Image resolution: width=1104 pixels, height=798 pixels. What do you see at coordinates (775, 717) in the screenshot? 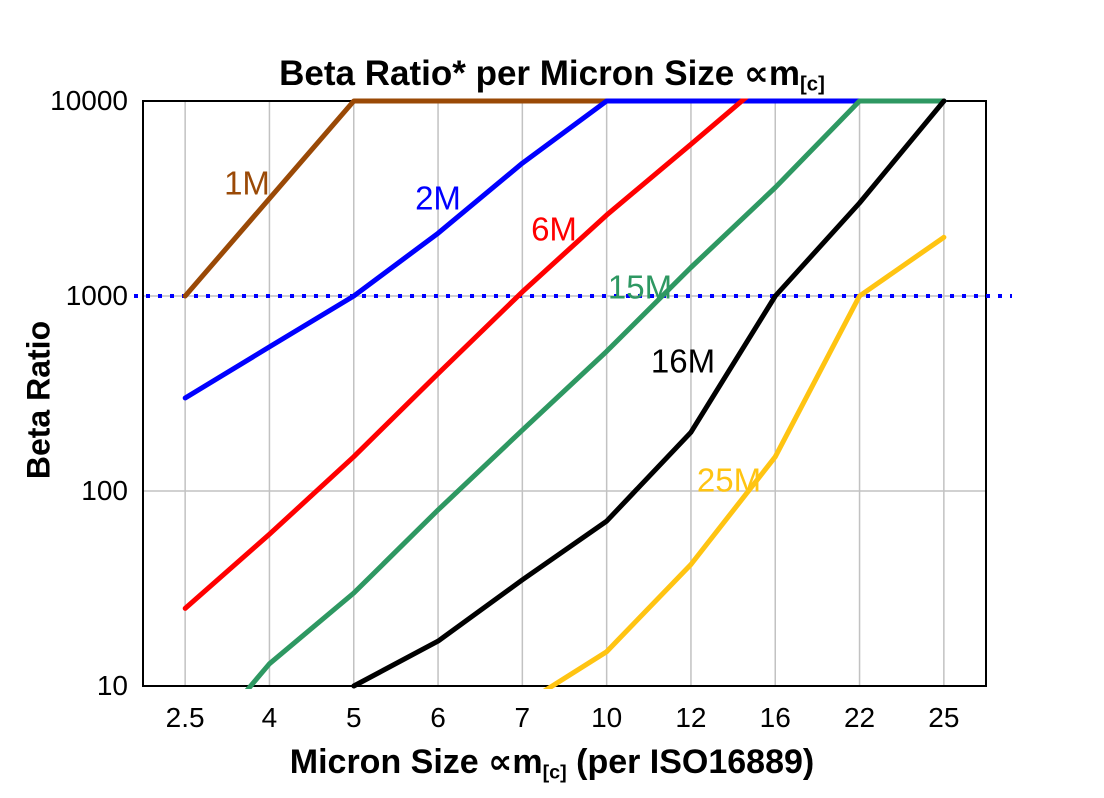
I see `x-tick-label-16: 16` at bounding box center [775, 717].